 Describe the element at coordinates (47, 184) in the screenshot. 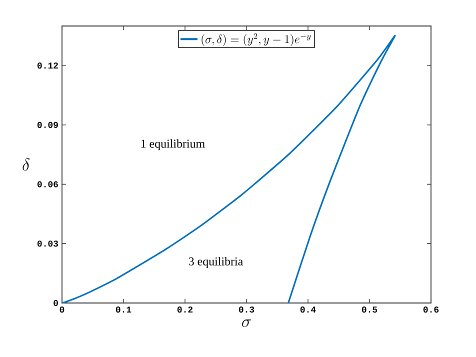

I see `y-tick-label: 0.06` at that location.